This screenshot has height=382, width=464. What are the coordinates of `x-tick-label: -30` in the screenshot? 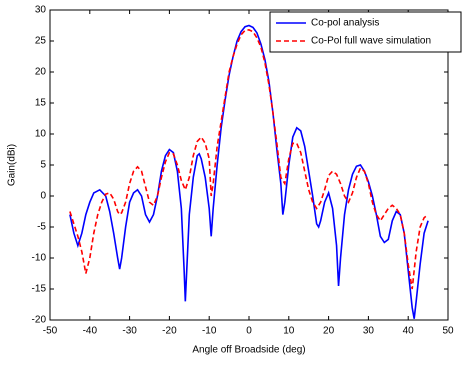 It's located at (129, 331).